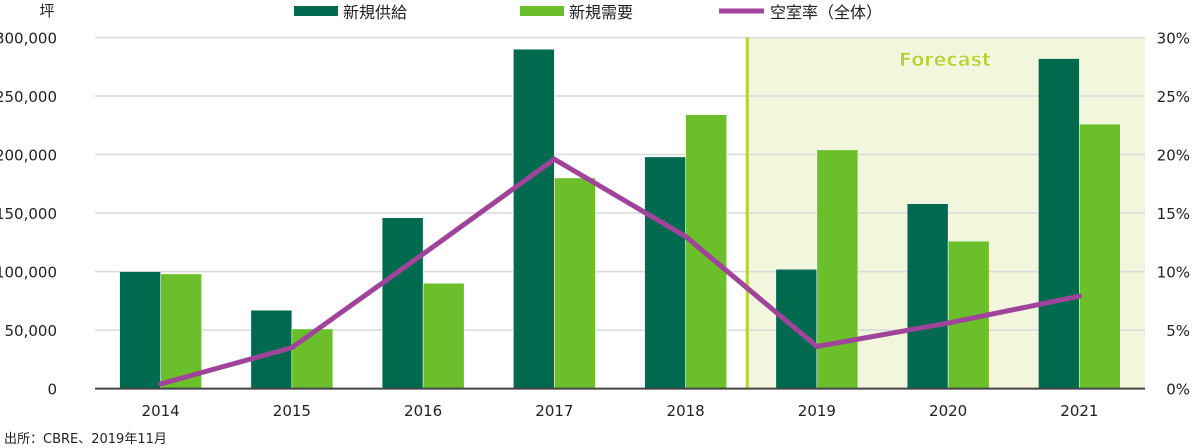 The image size is (1200, 448). What do you see at coordinates (927, 296) in the screenshot?
I see `bar-supply-2020` at bounding box center [927, 296].